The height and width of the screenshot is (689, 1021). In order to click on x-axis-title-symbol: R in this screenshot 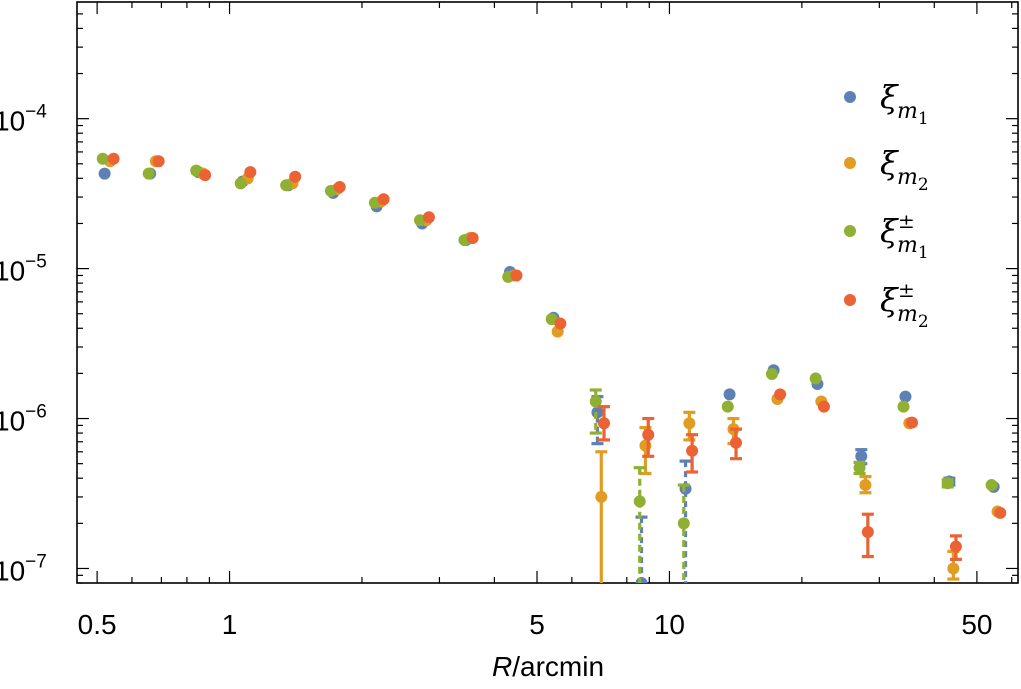, I will do `click(502, 666)`.